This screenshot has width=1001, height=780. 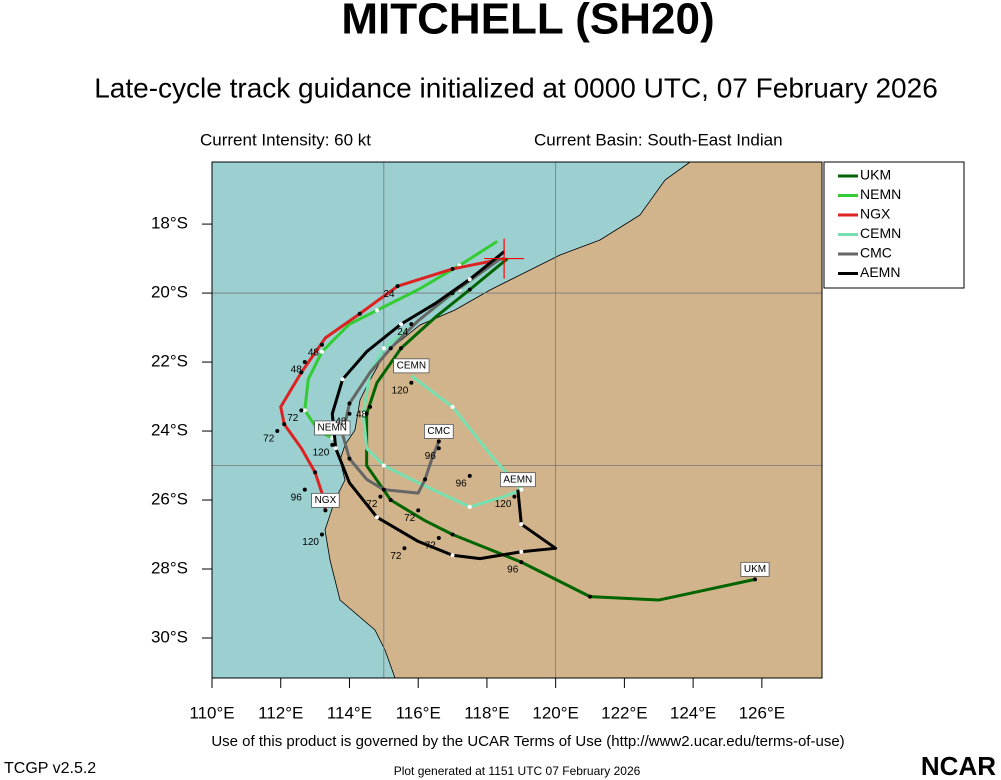 What do you see at coordinates (504, 258) in the screenshot?
I see `current-position` at bounding box center [504, 258].